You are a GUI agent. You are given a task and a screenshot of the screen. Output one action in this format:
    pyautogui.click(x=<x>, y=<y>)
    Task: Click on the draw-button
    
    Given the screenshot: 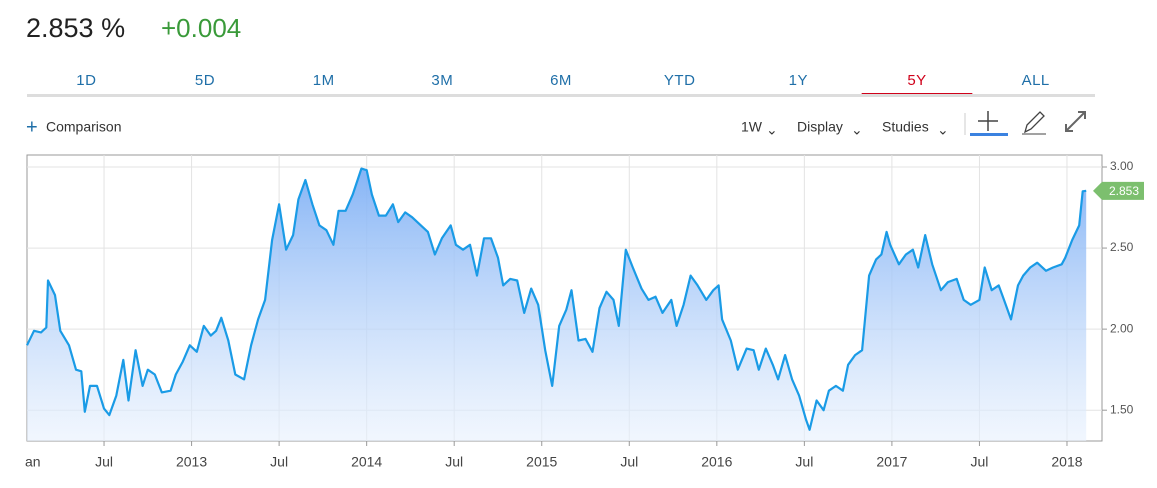 What is the action you would take?
    pyautogui.click(x=1034, y=123)
    